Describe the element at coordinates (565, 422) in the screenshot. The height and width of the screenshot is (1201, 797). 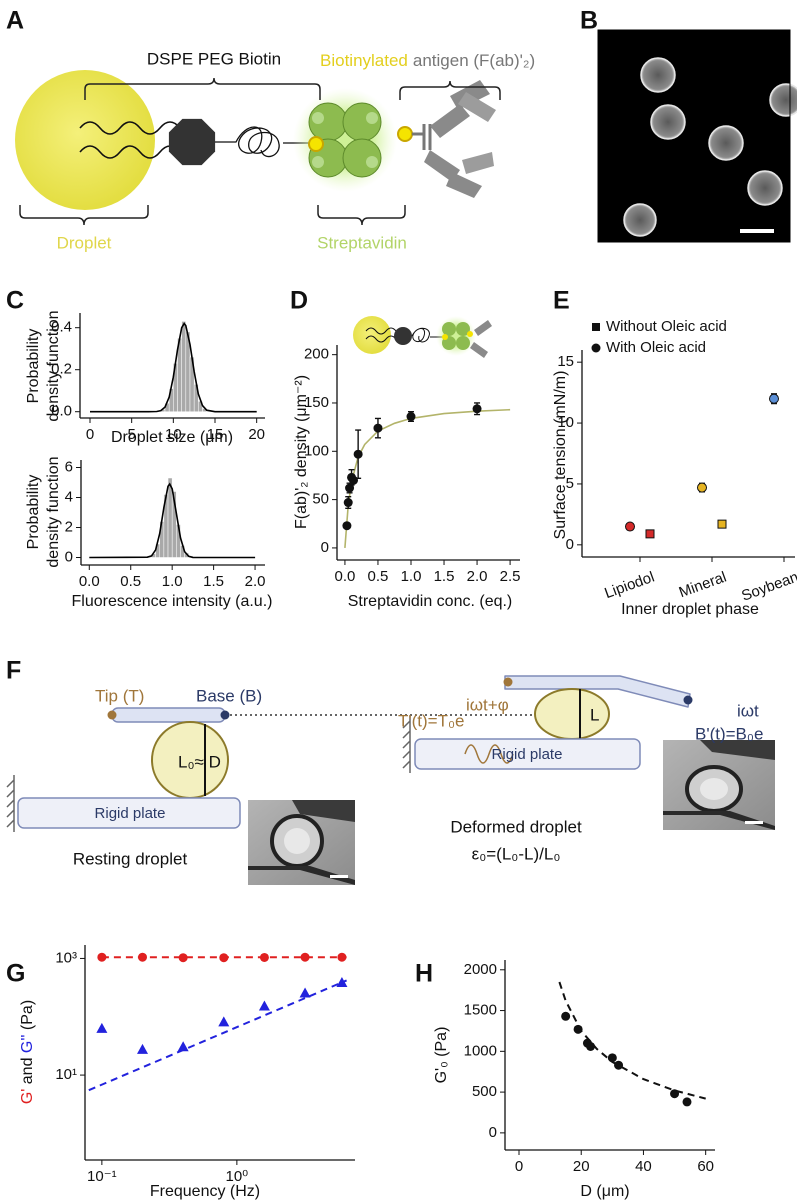
I see `y-tick-label: 10` at that location.